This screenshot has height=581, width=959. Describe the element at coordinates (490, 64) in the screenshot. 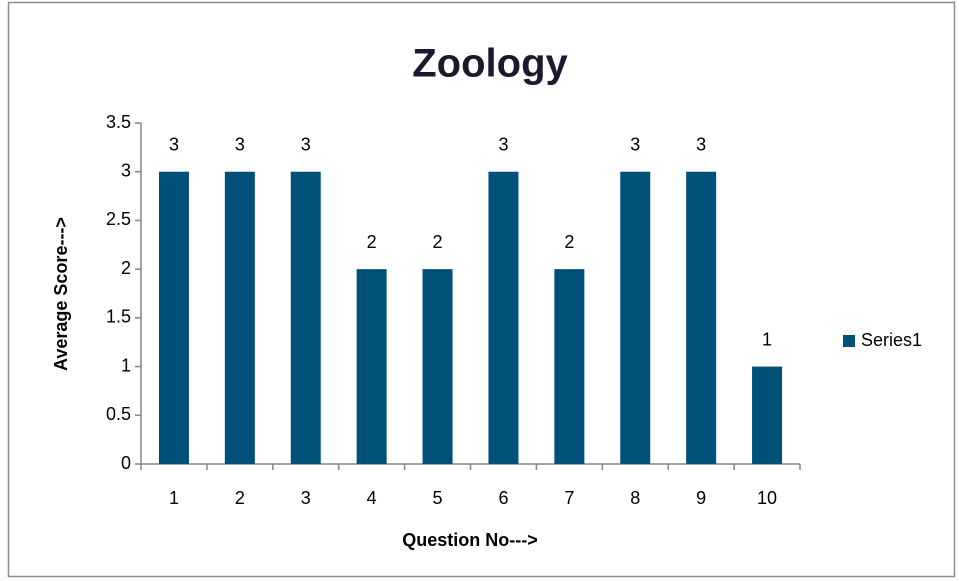

I see `chart-title: Zoology` at that location.